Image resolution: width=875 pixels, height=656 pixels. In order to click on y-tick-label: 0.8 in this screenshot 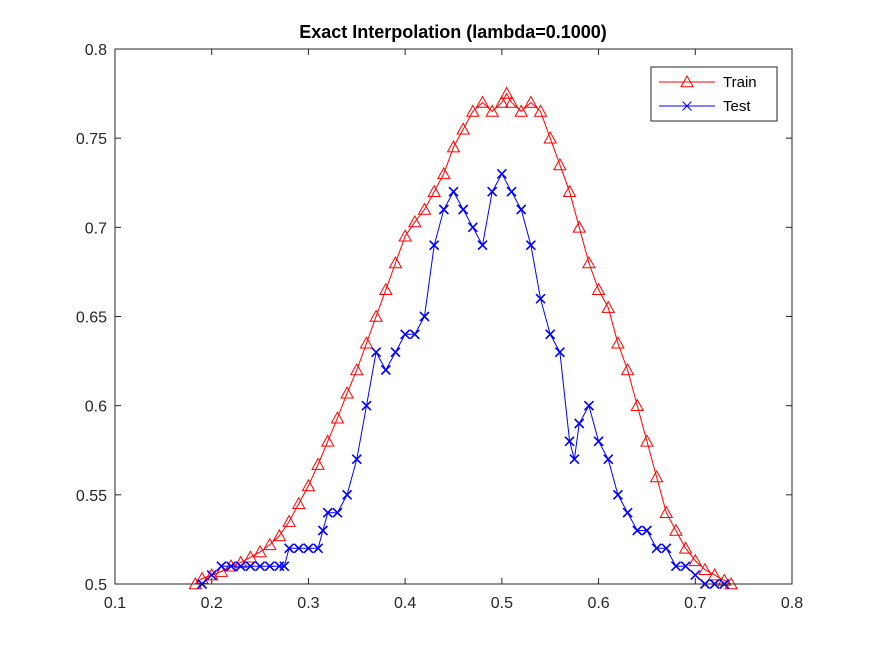, I will do `click(96, 50)`.